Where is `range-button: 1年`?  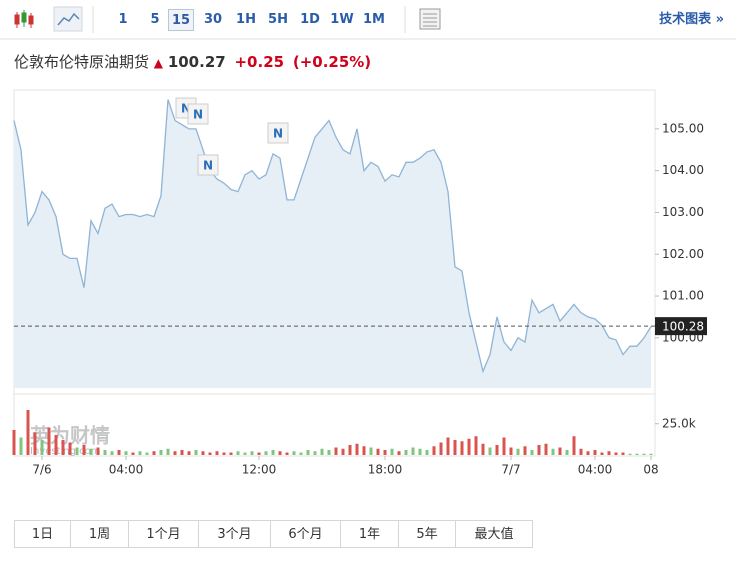 range-button: 1年 is located at coordinates (369, 534).